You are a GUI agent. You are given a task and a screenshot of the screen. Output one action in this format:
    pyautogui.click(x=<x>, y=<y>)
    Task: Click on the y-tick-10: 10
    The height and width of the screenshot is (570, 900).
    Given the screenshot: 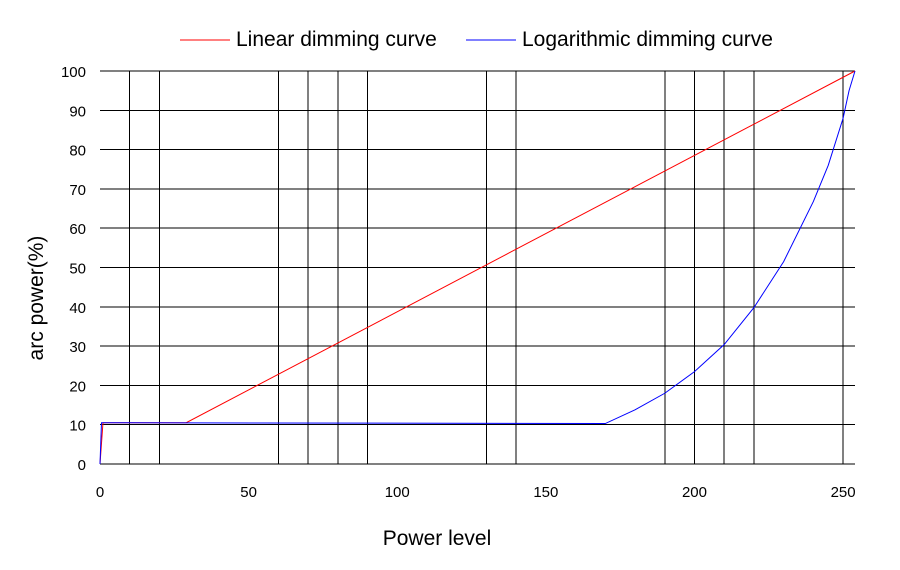 What is the action you would take?
    pyautogui.click(x=77, y=426)
    